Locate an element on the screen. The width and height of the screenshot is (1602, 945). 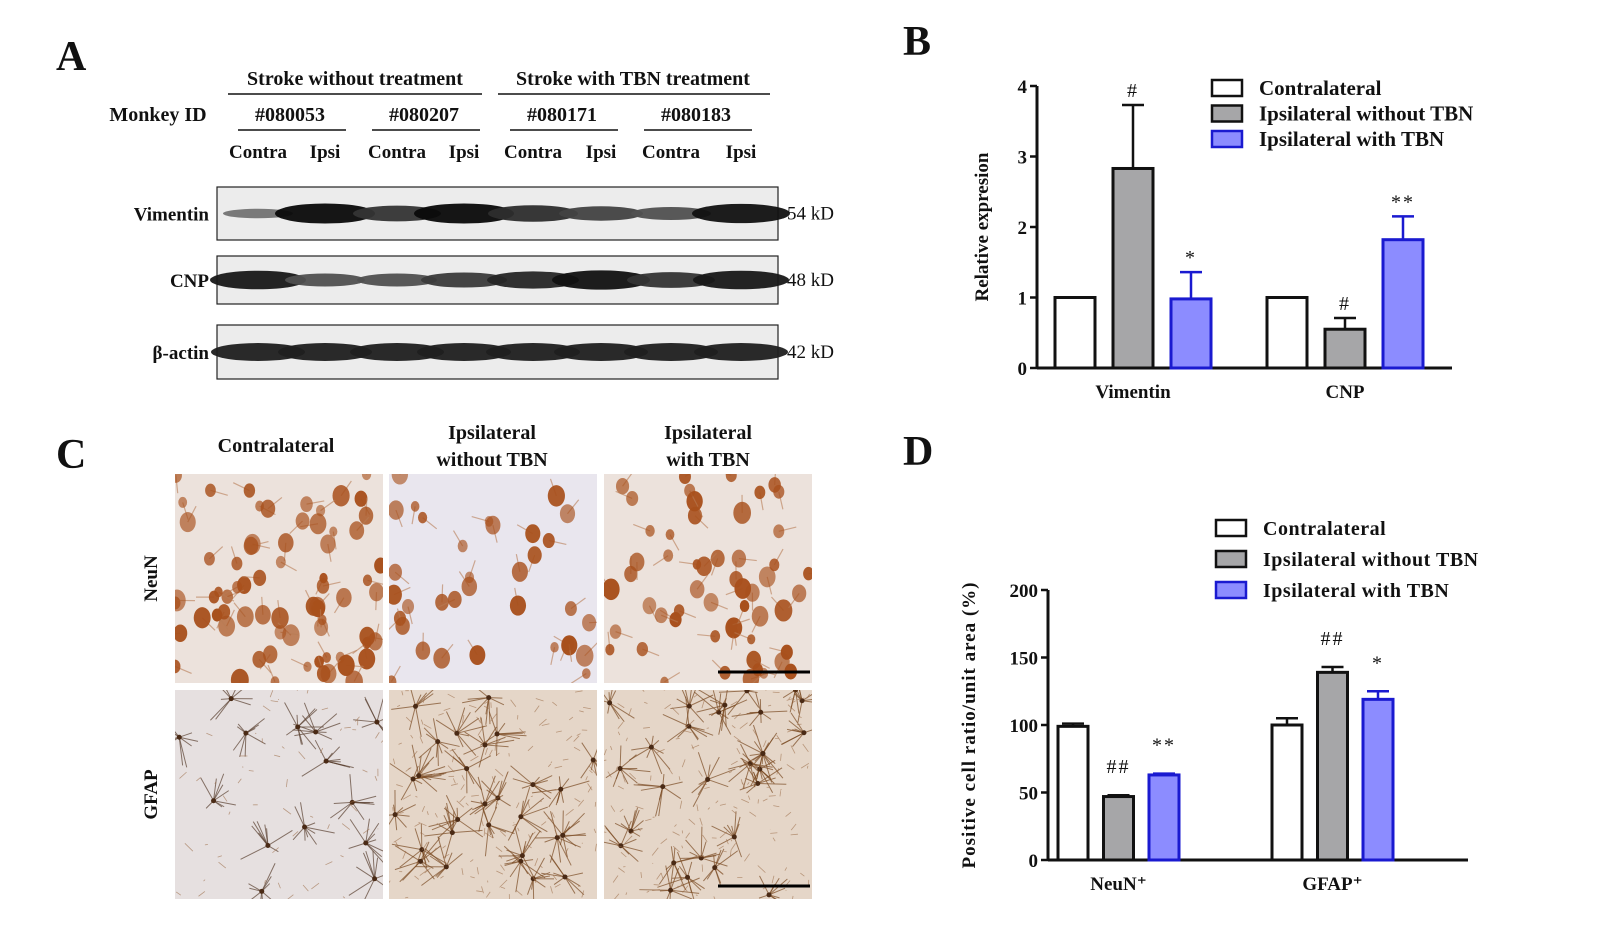
micrograph-background is located at coordinates (708, 794).